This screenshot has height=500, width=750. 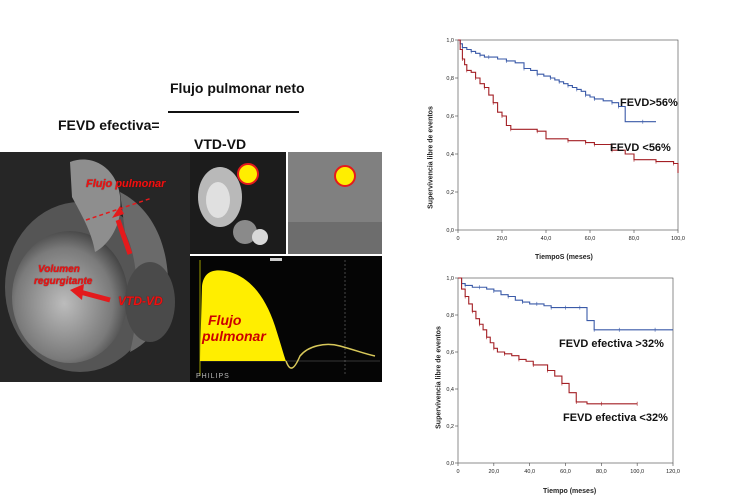 I want to click on mri-cine-drawing, so click(x=95, y=267).